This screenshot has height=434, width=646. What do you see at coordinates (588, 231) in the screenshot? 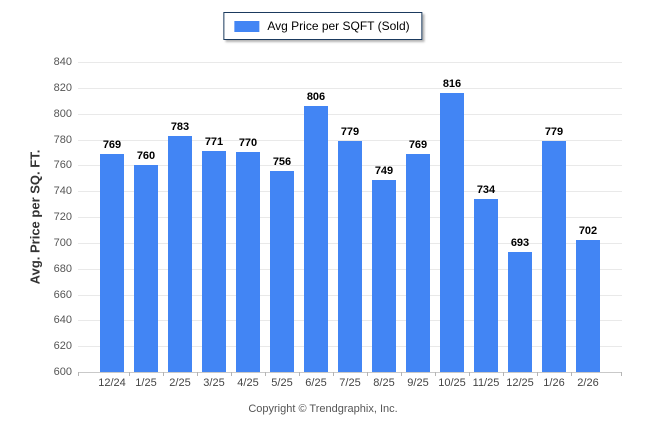
I see `bar-value-label: 702` at bounding box center [588, 231].